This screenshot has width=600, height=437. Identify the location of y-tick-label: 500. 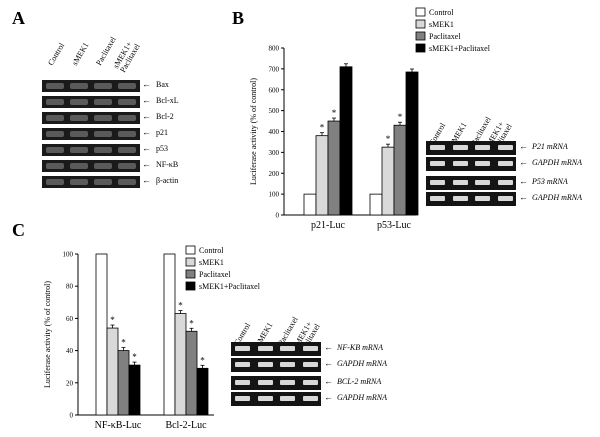
(274, 111).